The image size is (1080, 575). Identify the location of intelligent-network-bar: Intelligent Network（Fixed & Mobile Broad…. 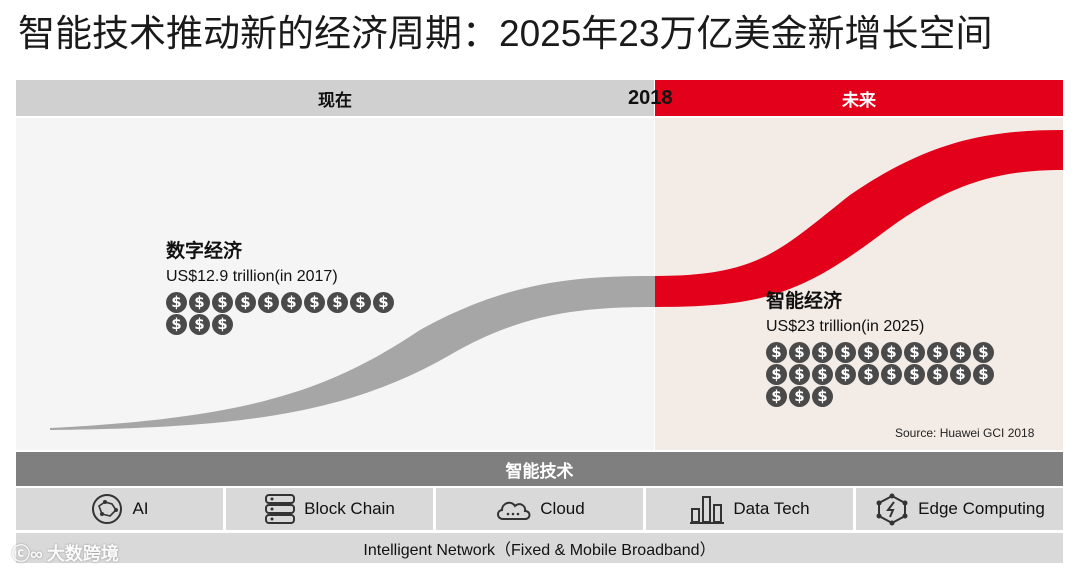
(539, 548).